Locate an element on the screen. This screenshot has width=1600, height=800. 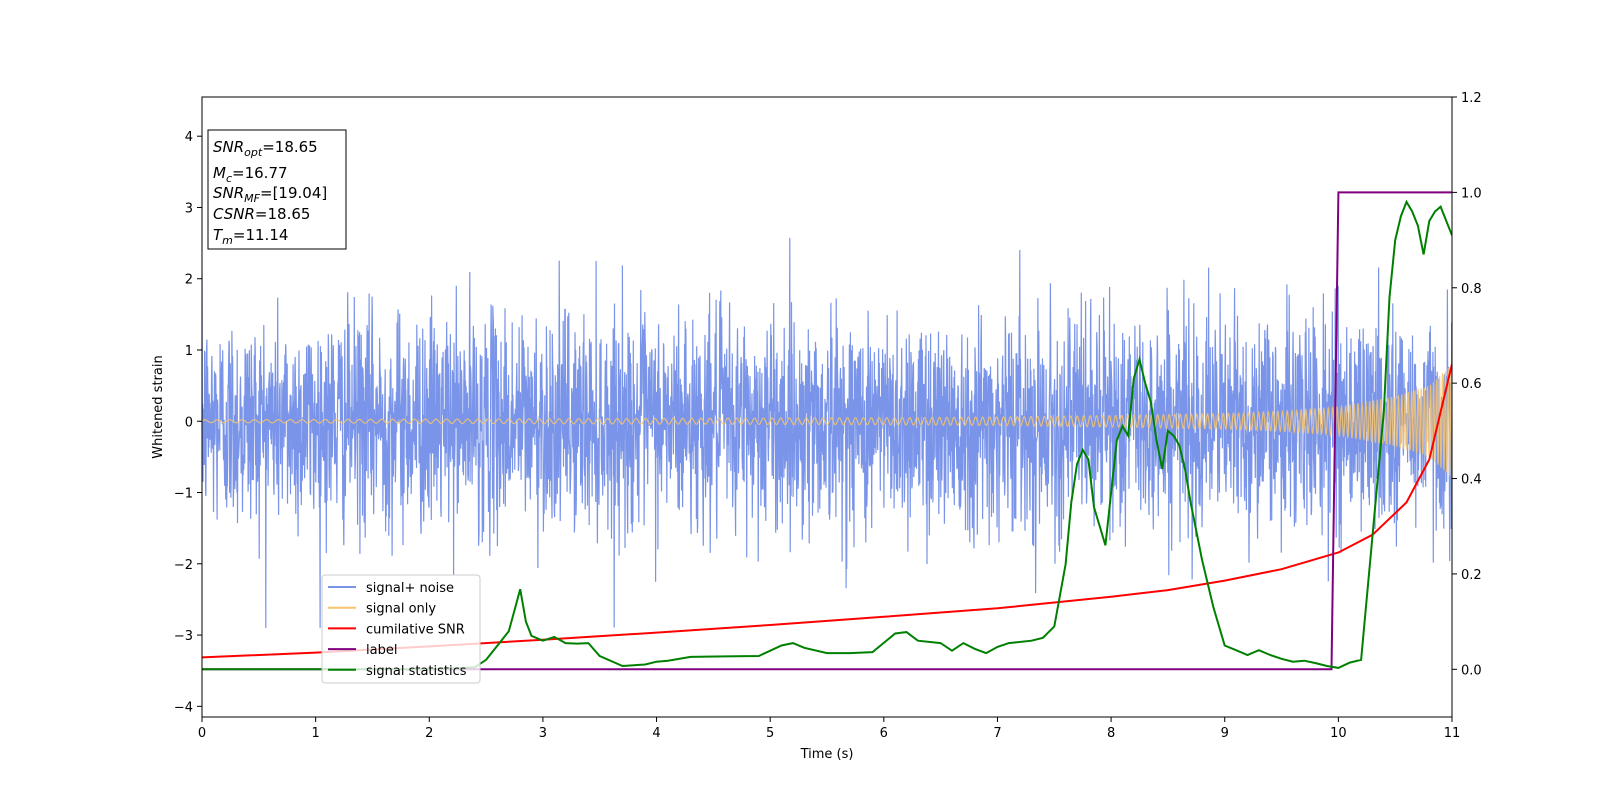
y2-tick-label: 0.8 is located at coordinates (1471, 289).